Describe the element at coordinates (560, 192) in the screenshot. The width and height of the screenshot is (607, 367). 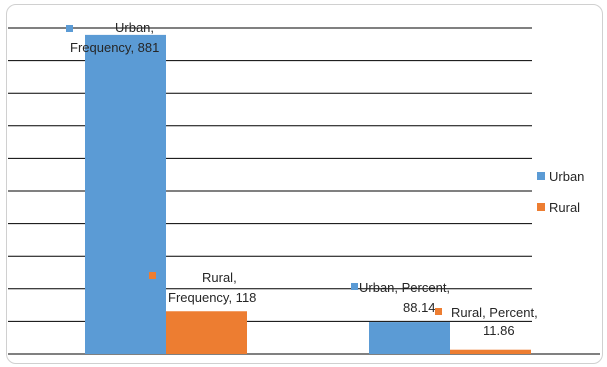
I see `legend: Urban Rural` at that location.